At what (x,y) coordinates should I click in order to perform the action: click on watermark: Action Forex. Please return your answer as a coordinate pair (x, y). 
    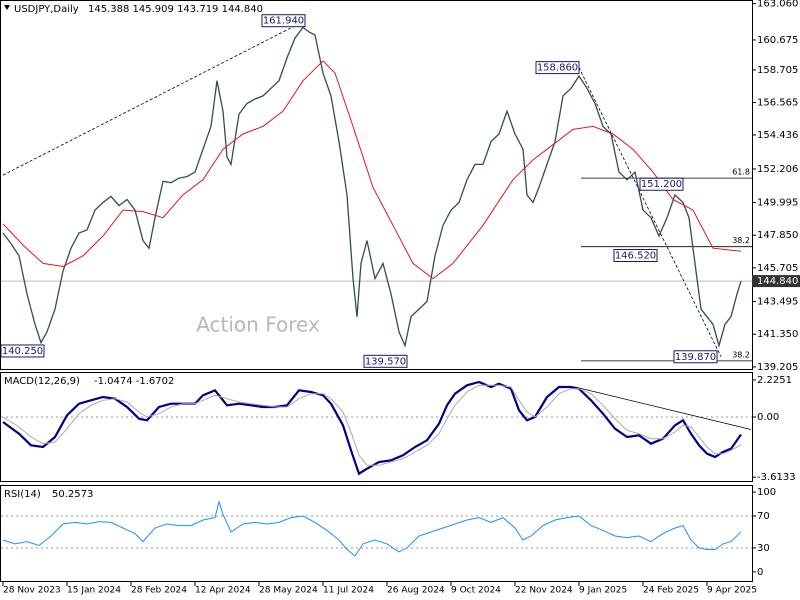
    Looking at the image, I should click on (258, 325).